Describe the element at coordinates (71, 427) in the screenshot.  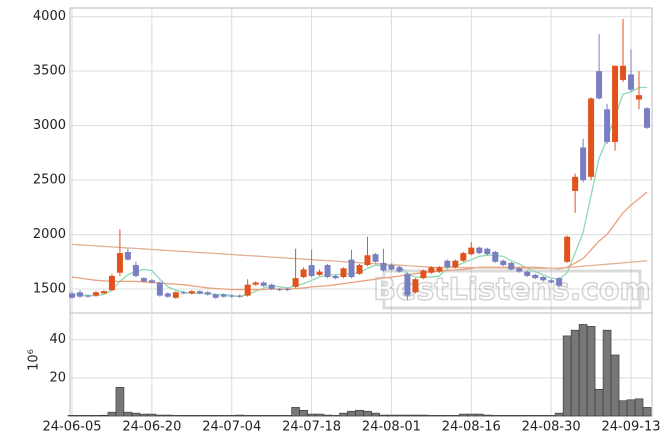
I see `x-tick-label: 24-06-05` at that location.